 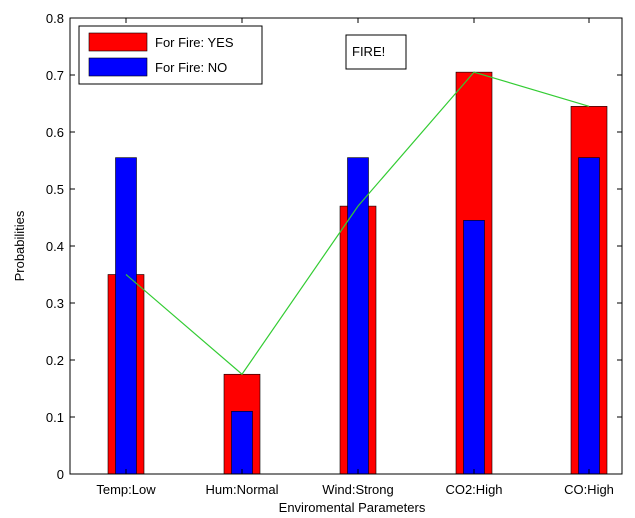 What do you see at coordinates (55, 75) in the screenshot?
I see `y-tick-label-7: 0.7` at bounding box center [55, 75].